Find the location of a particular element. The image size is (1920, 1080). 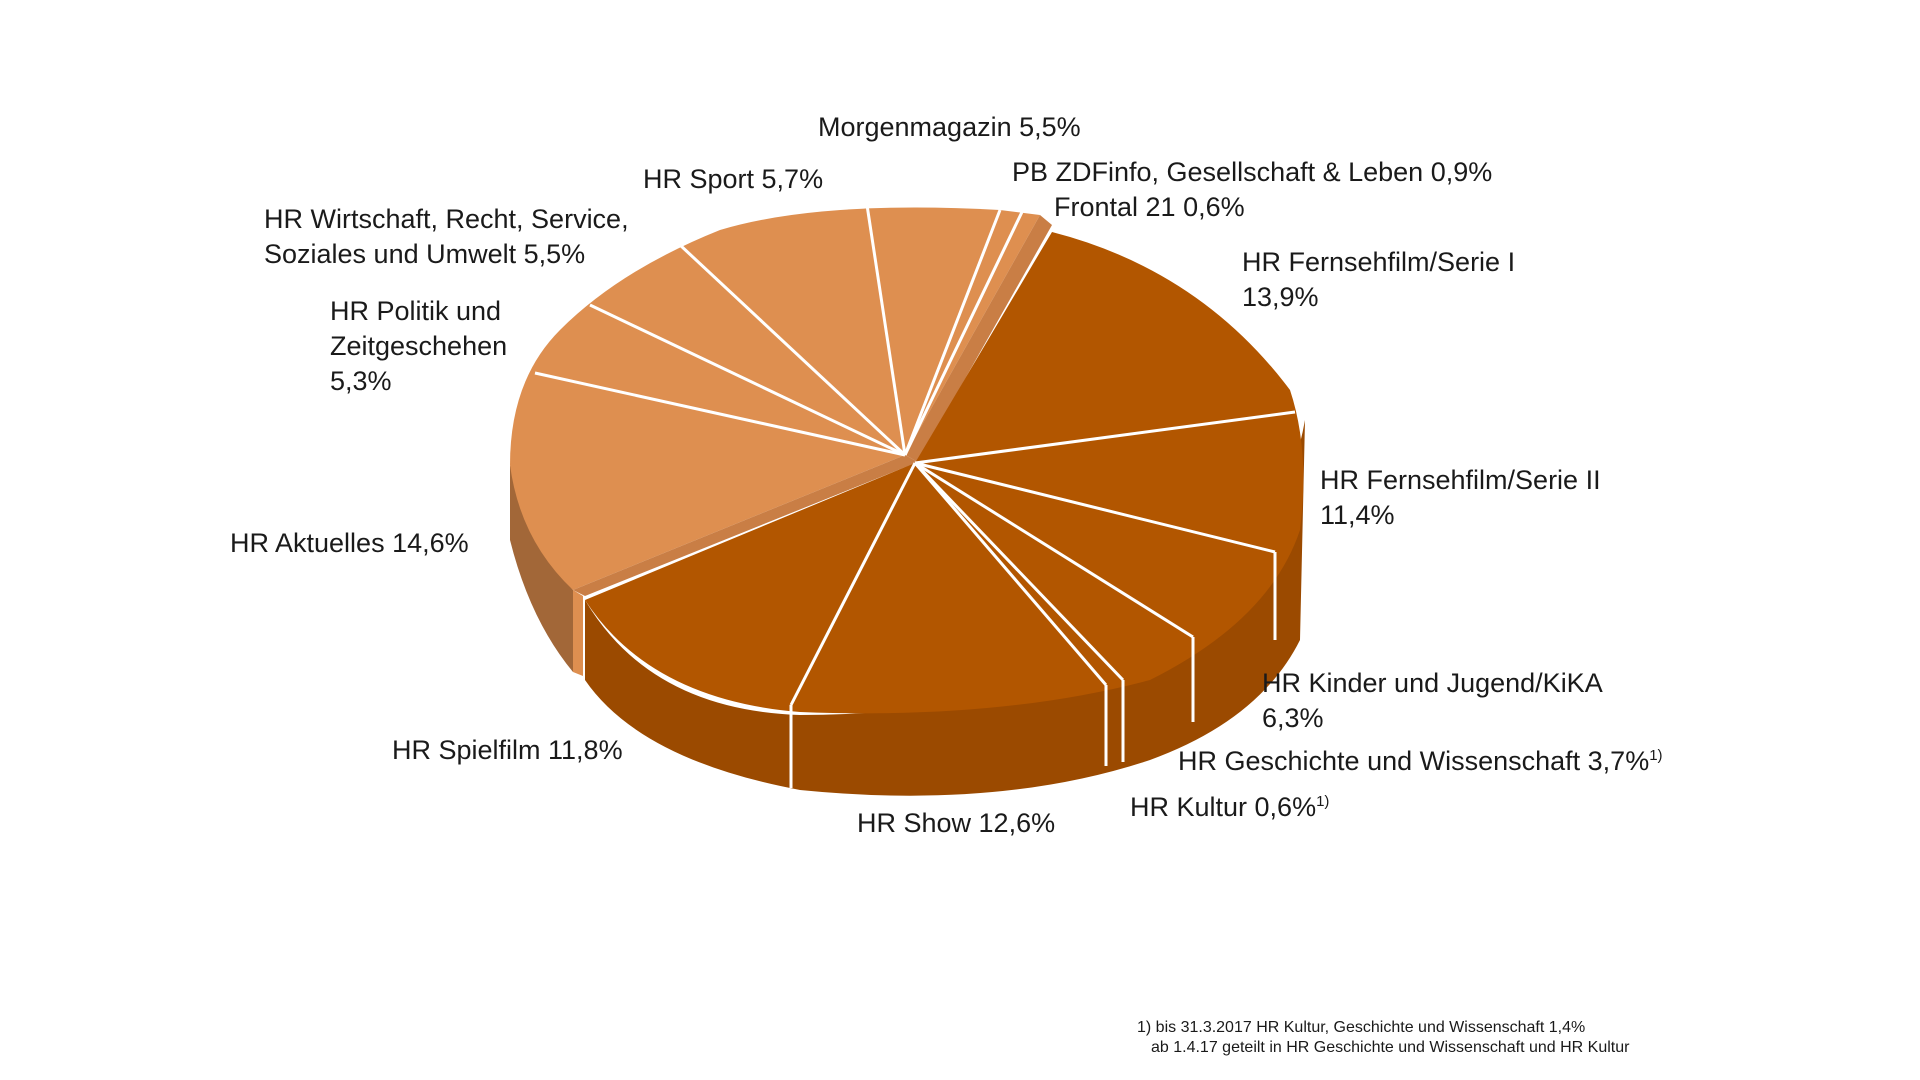

label-hr-kika: HR Kinder und Jugend/KiKA 6,3% is located at coordinates (1432, 701).